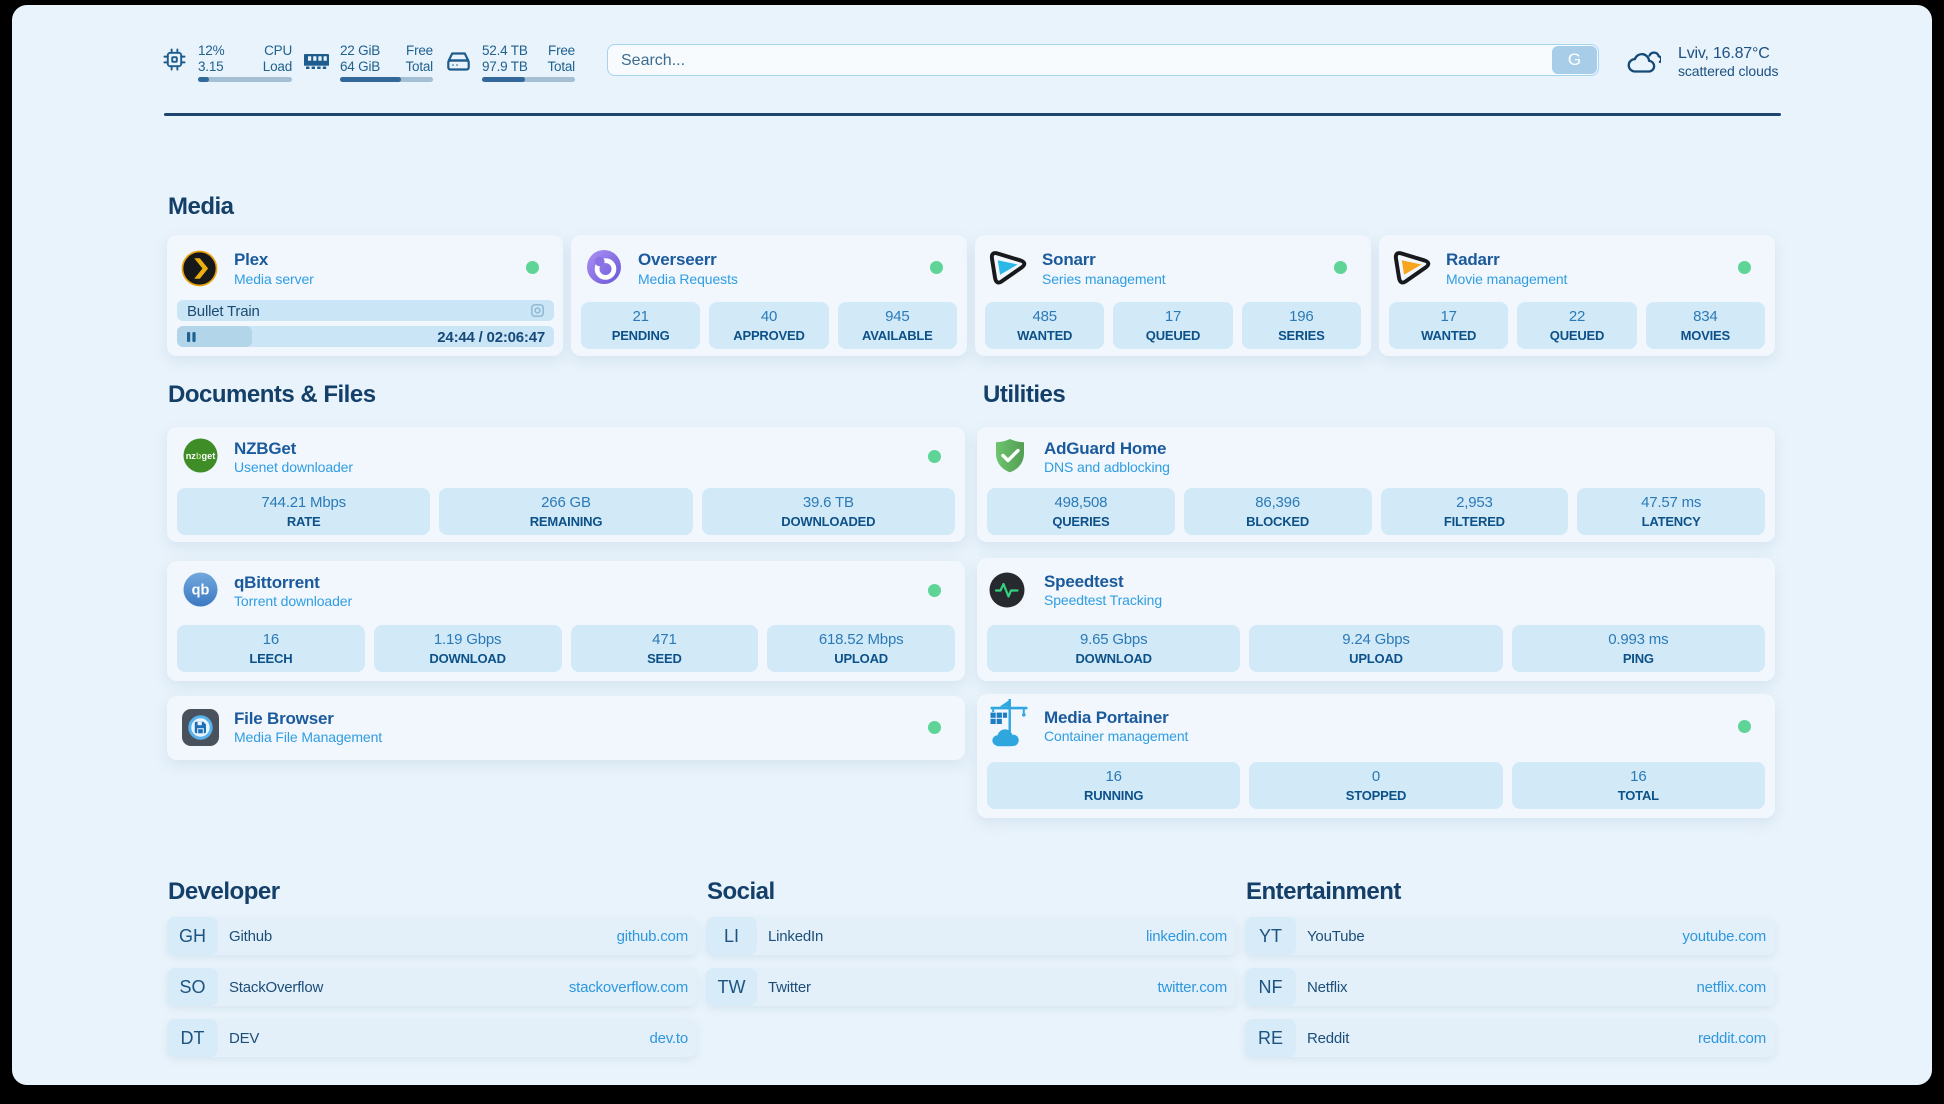  What do you see at coordinates (201, 456) in the screenshot?
I see `svg-text: nzbget` at bounding box center [201, 456].